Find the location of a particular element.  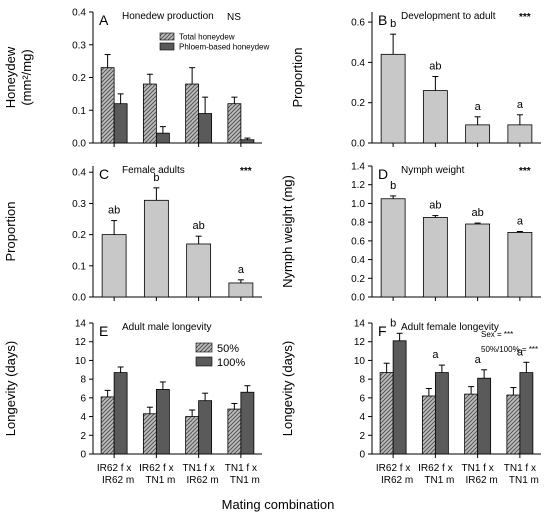

stats-note: Sex = *** is located at coordinates (497, 334).